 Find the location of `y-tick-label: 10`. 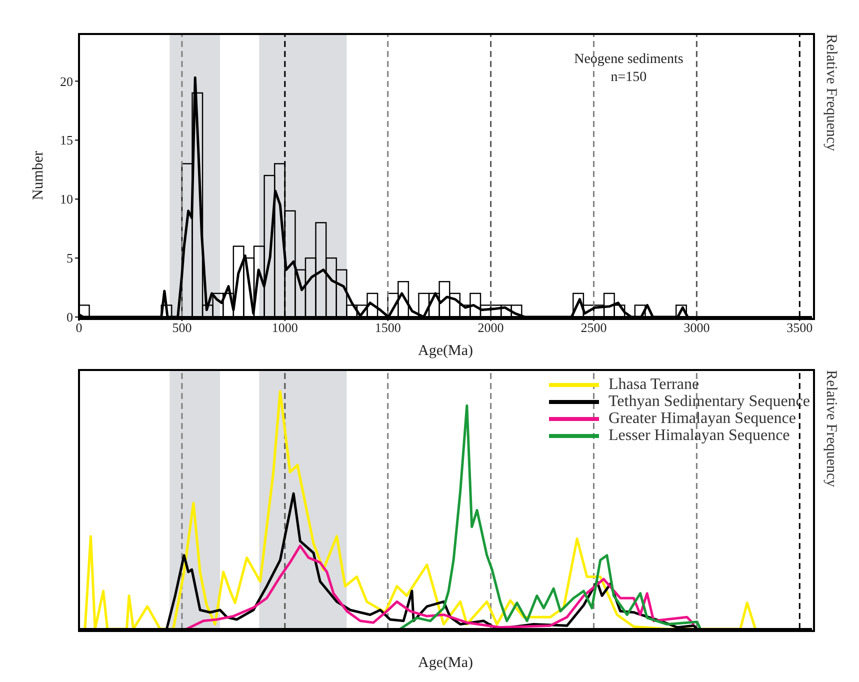

y-tick-label: 10 is located at coordinates (66, 199).